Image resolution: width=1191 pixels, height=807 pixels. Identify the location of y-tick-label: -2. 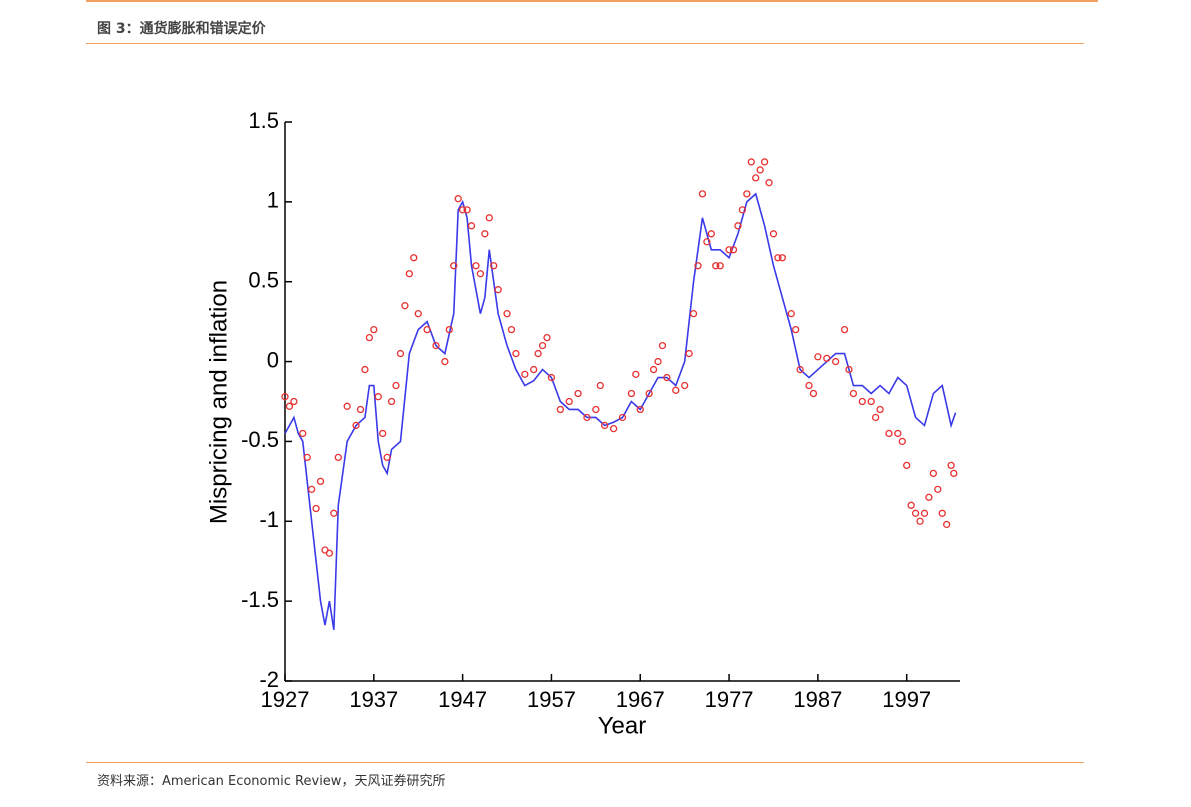
(269, 679).